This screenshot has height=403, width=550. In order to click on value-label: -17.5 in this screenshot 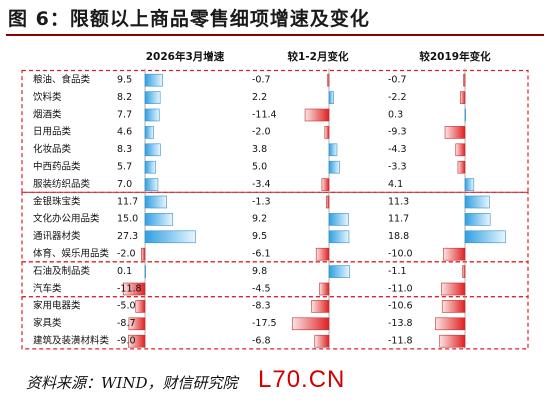, I will do `click(264, 323)`.